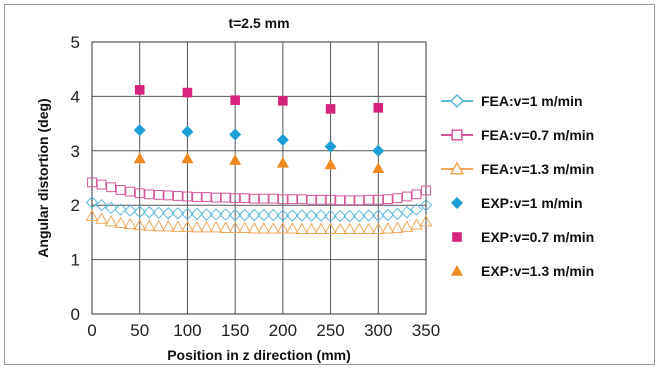 Image resolution: width=661 pixels, height=371 pixels. Describe the element at coordinates (532, 203) in the screenshot. I see `legend-label: EXP:v=1 m/min` at that location.